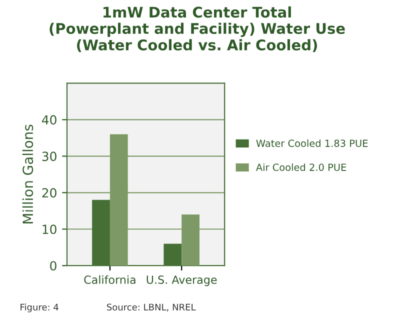  I want to click on legend-label: Water Cooled 1.83 PUE, so click(312, 143).